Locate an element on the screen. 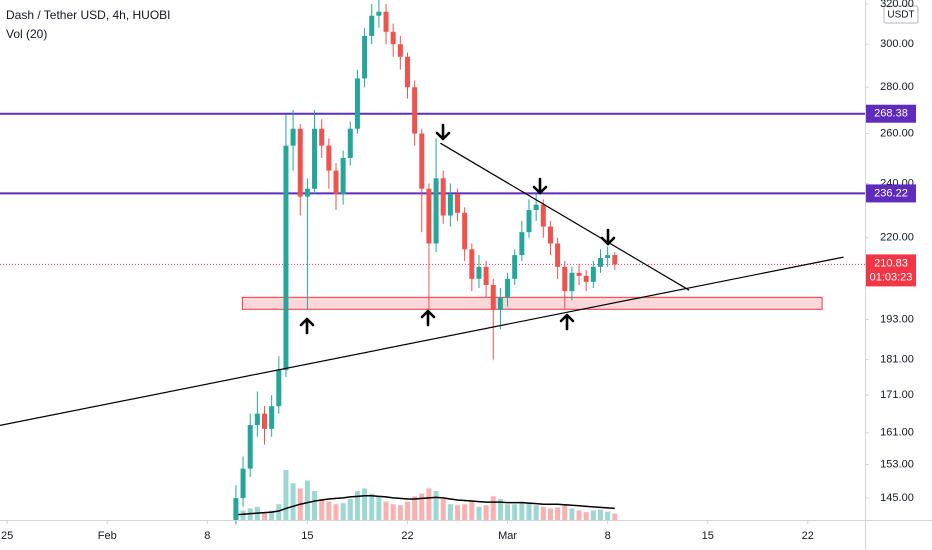 Image resolution: width=932 pixels, height=550 pixels. trend-line is located at coordinates (565, 216).